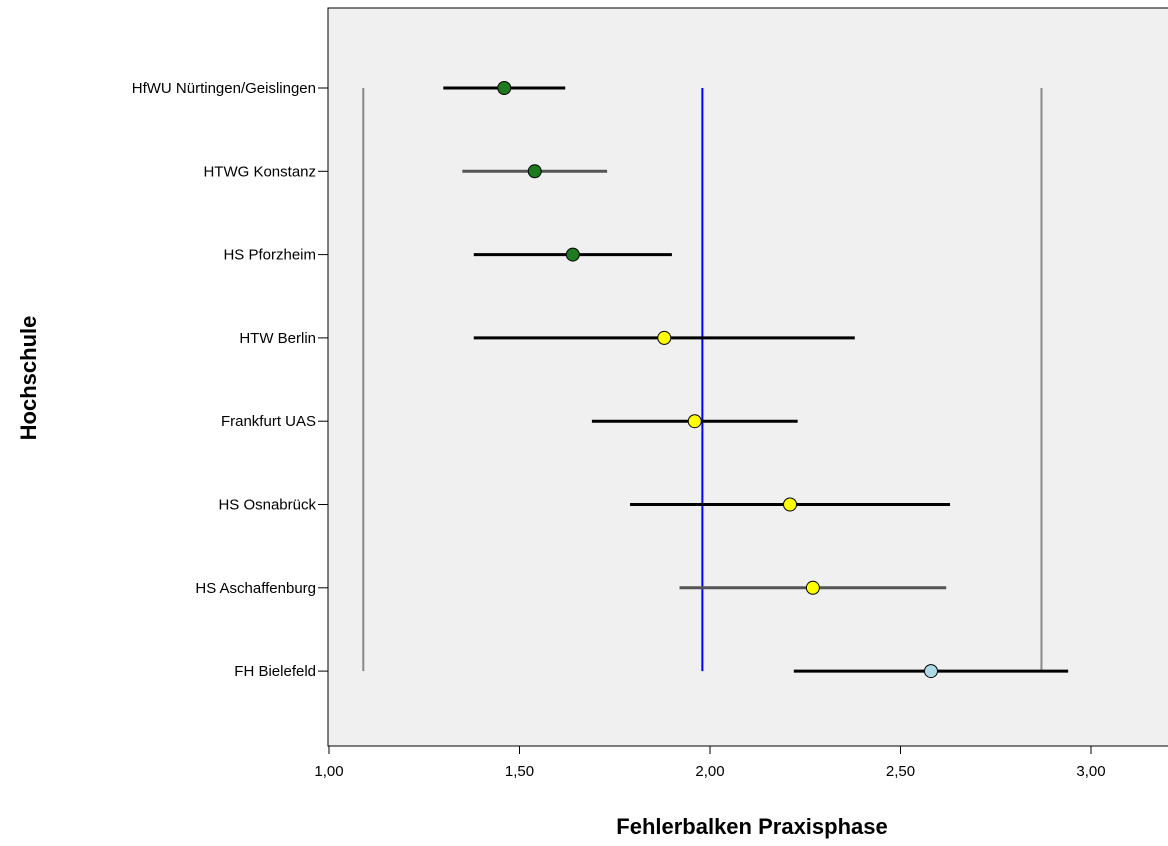  Describe the element at coordinates (900, 771) in the screenshot. I see `x-tick-label: 2,50` at that location.